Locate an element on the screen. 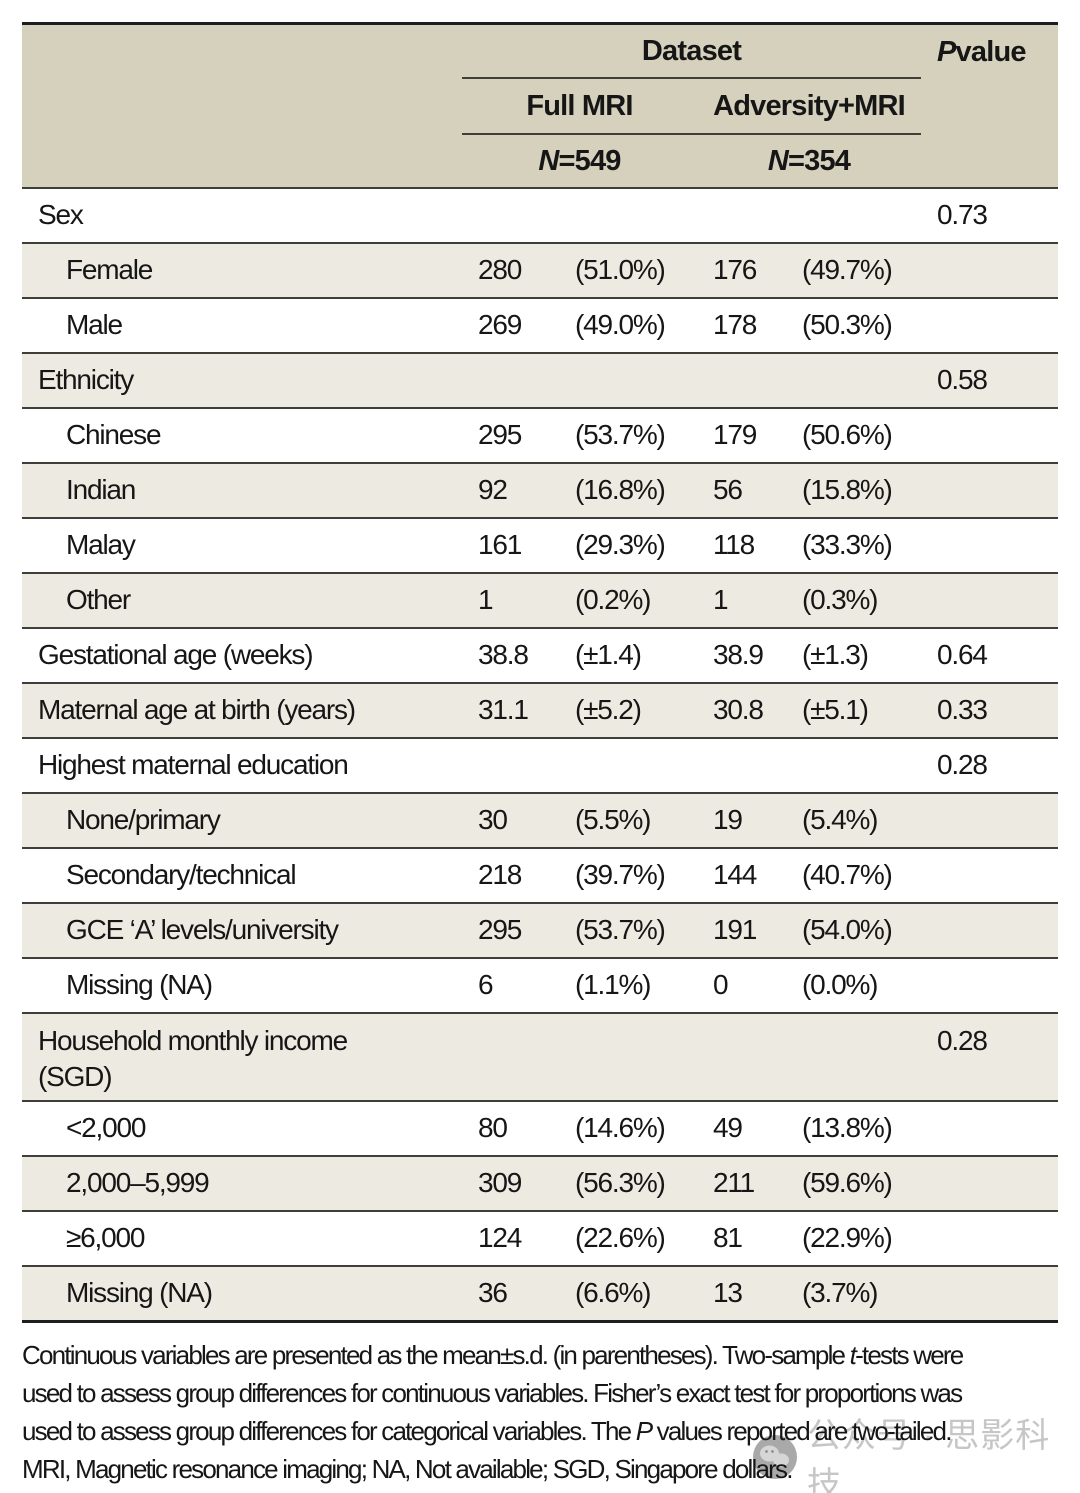  value-cell: 30.8 is located at coordinates (738, 710).